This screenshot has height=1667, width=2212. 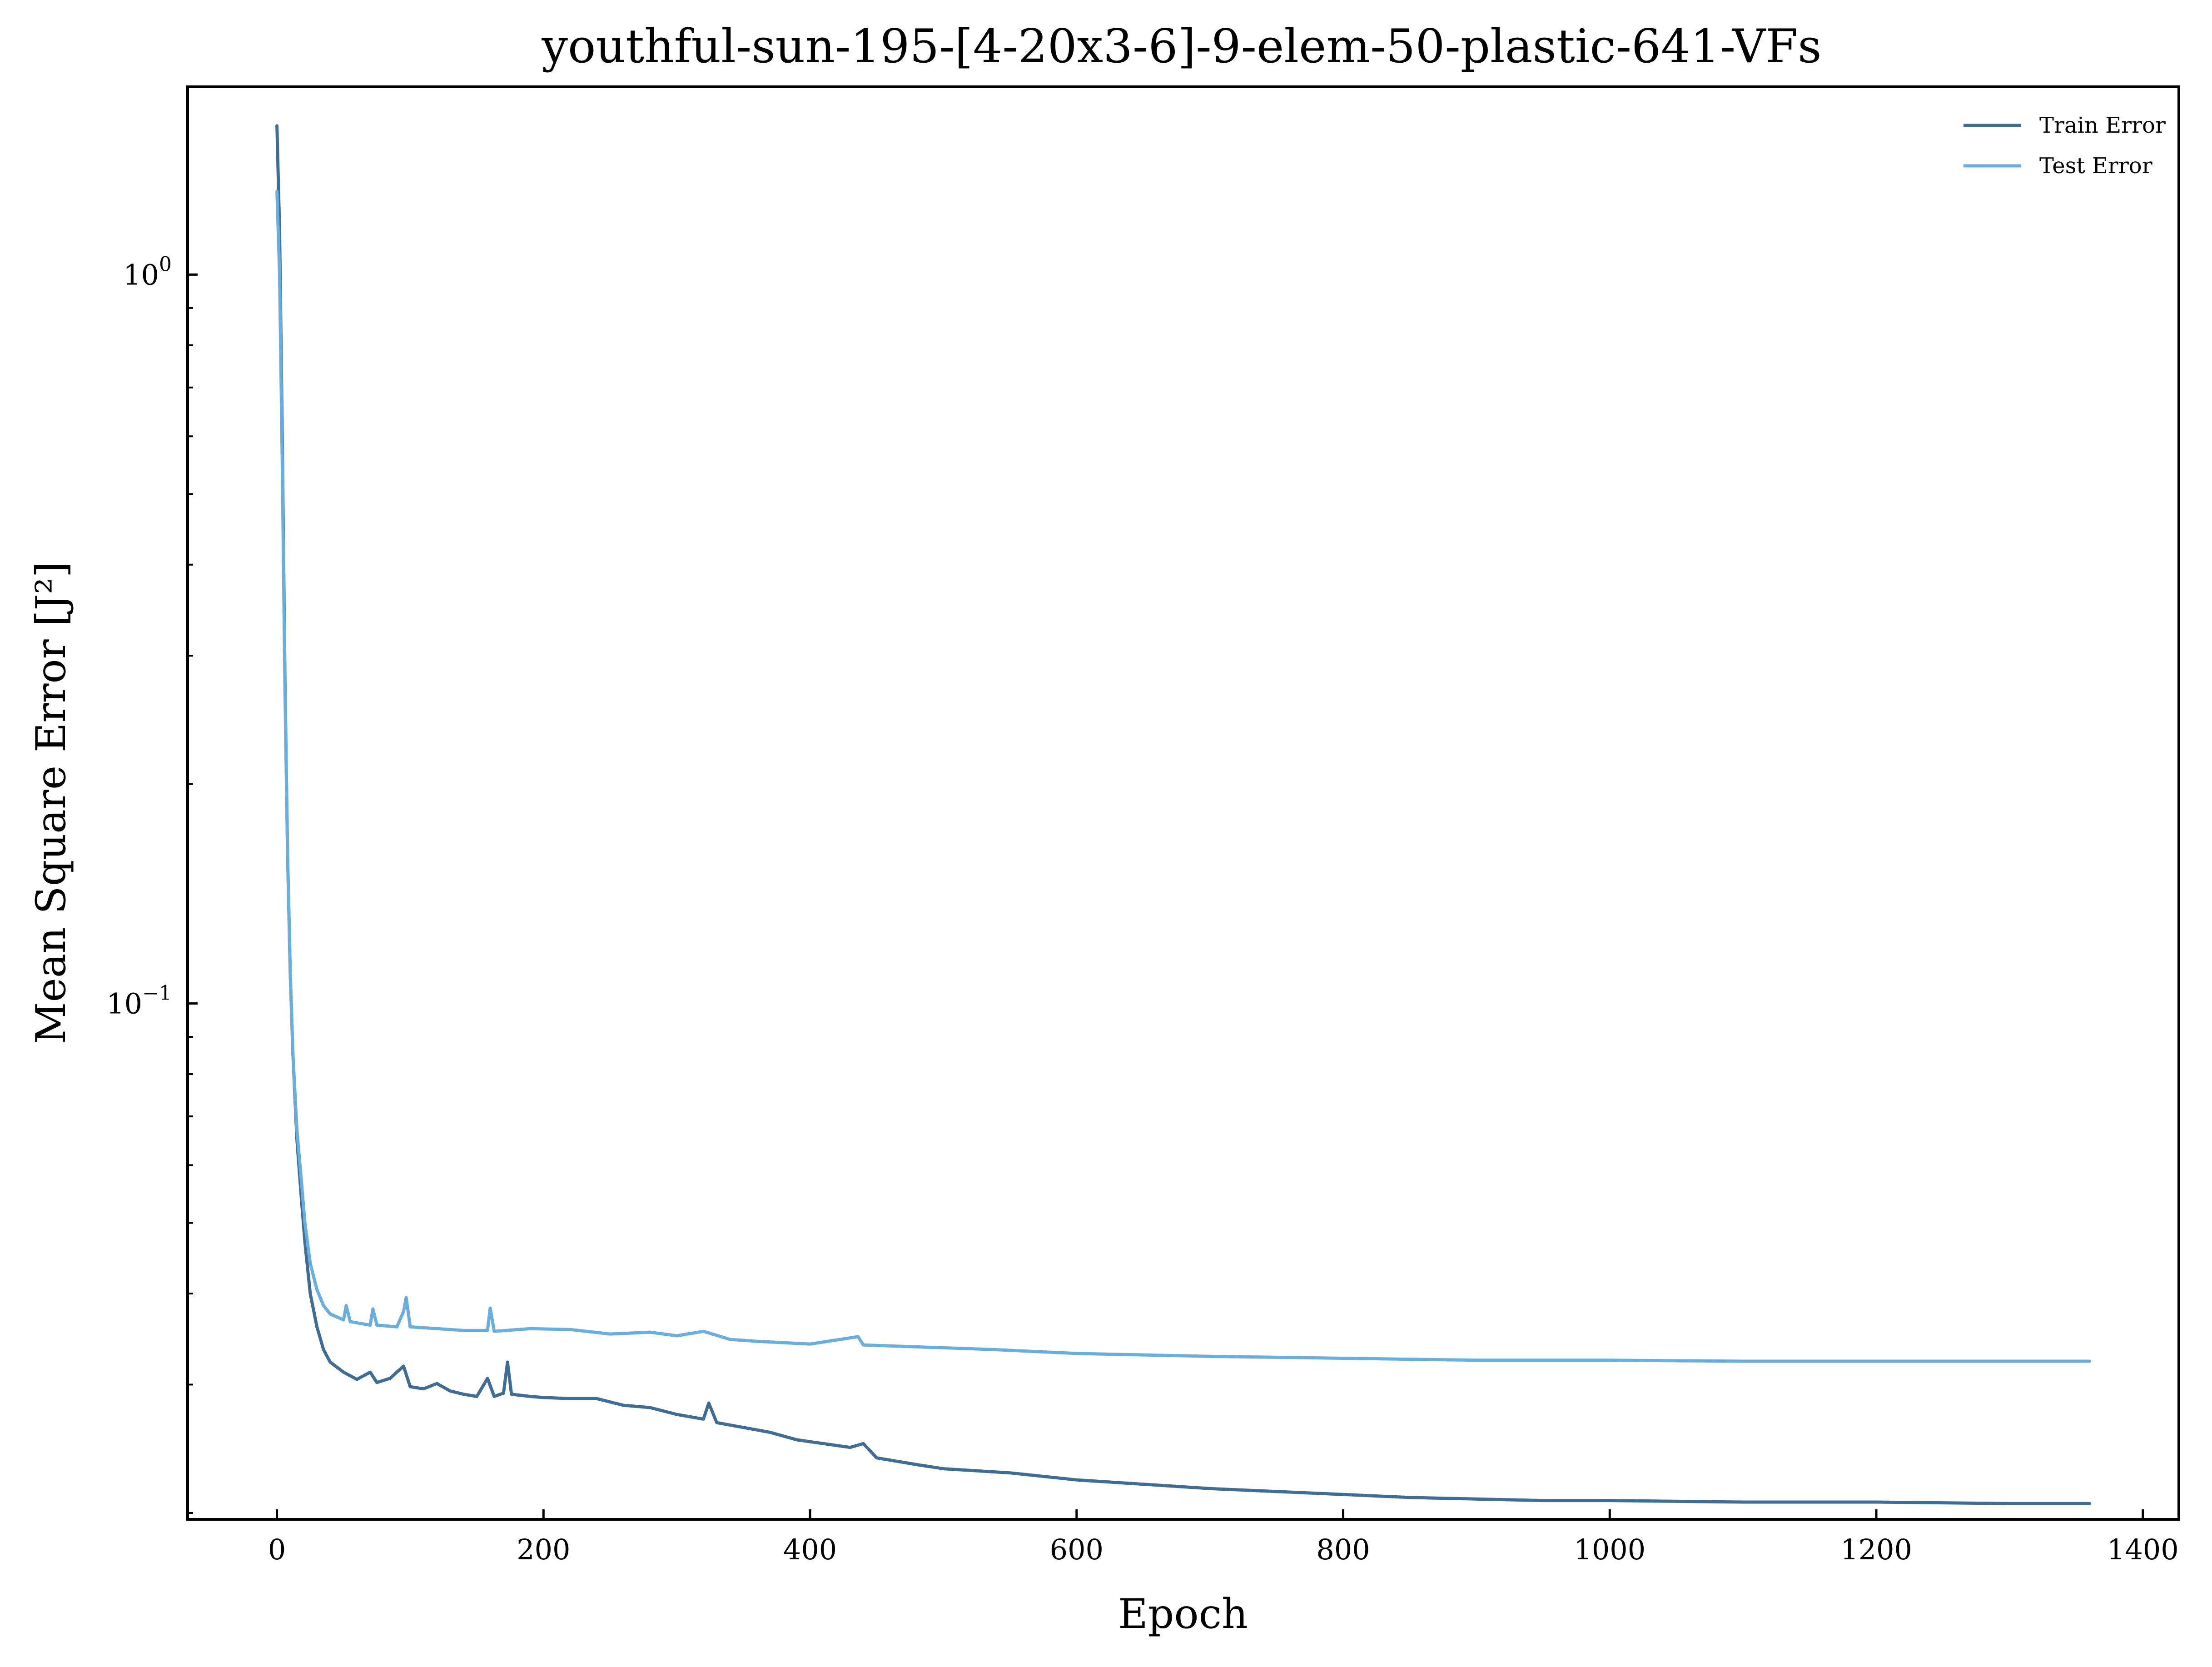 What do you see at coordinates (1183, 1614) in the screenshot?
I see `x-axis-label: Epoch` at bounding box center [1183, 1614].